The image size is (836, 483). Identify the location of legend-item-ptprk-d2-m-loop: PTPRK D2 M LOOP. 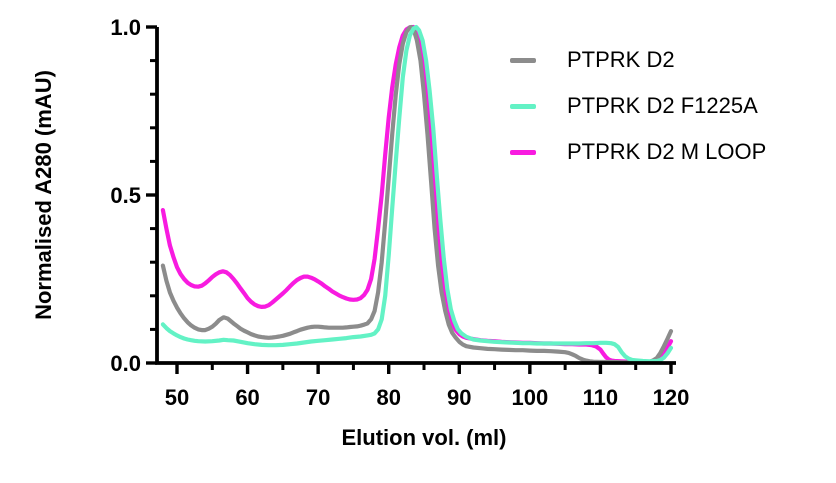
(638, 152).